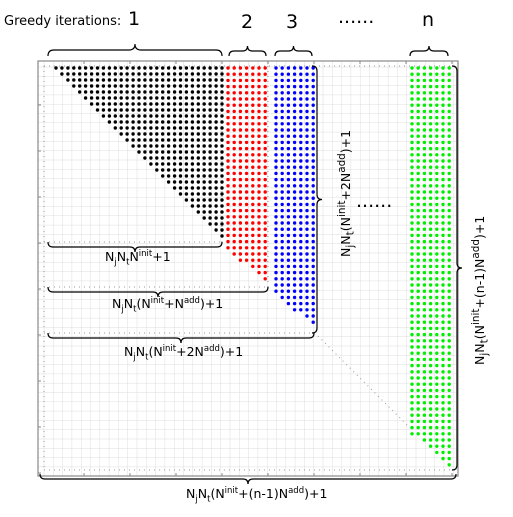 The height and width of the screenshot is (517, 513). What do you see at coordinates (63, 21) in the screenshot?
I see `iterations-title: Greedy iterations:` at bounding box center [63, 21].